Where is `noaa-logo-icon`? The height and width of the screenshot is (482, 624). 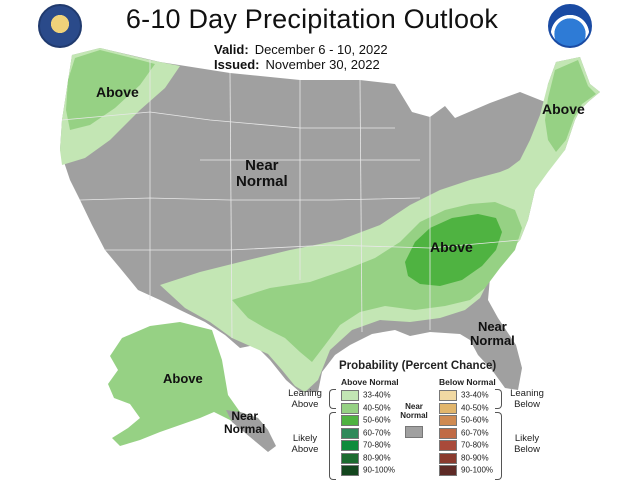 noaa-logo-icon is located at coordinates (570, 26).